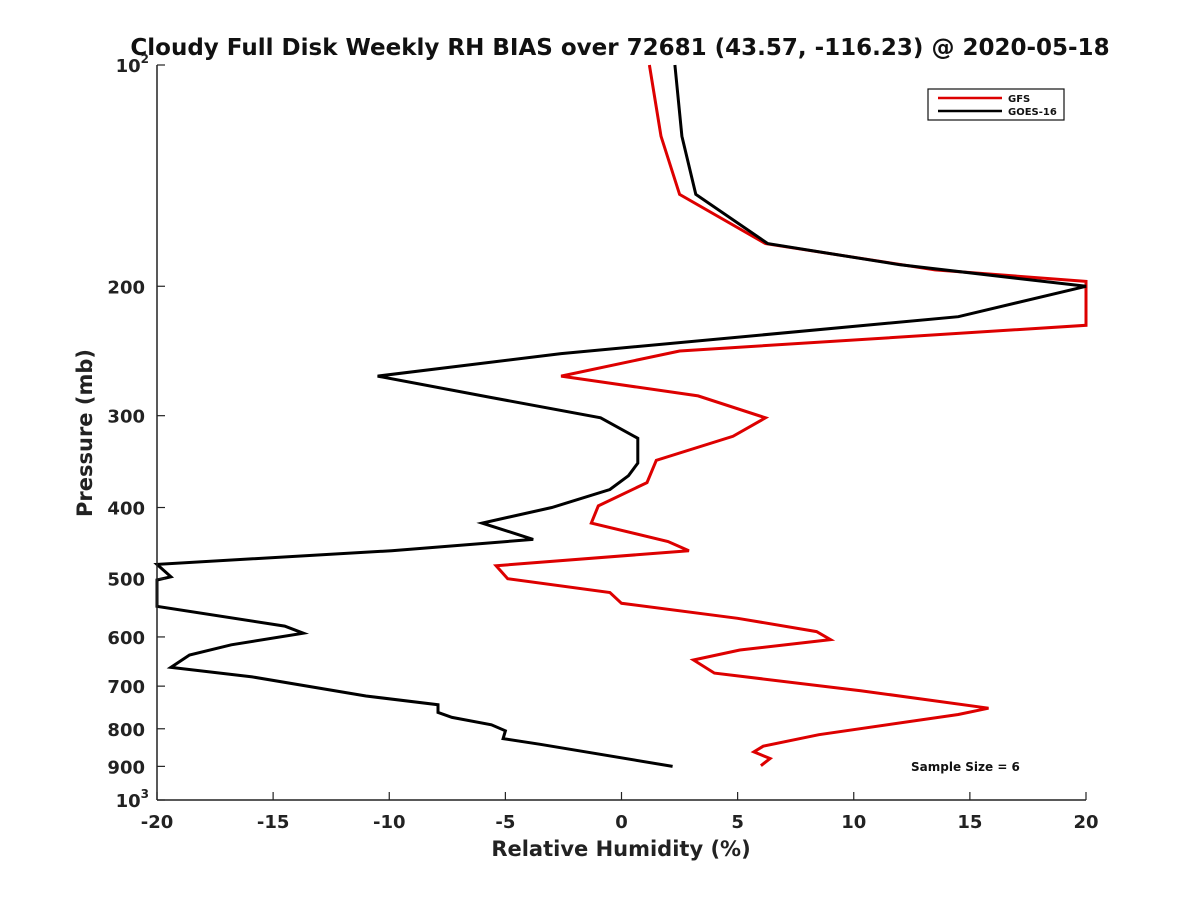  What do you see at coordinates (126, 767) in the screenshot?
I see `y-tick-label: 900` at bounding box center [126, 767].